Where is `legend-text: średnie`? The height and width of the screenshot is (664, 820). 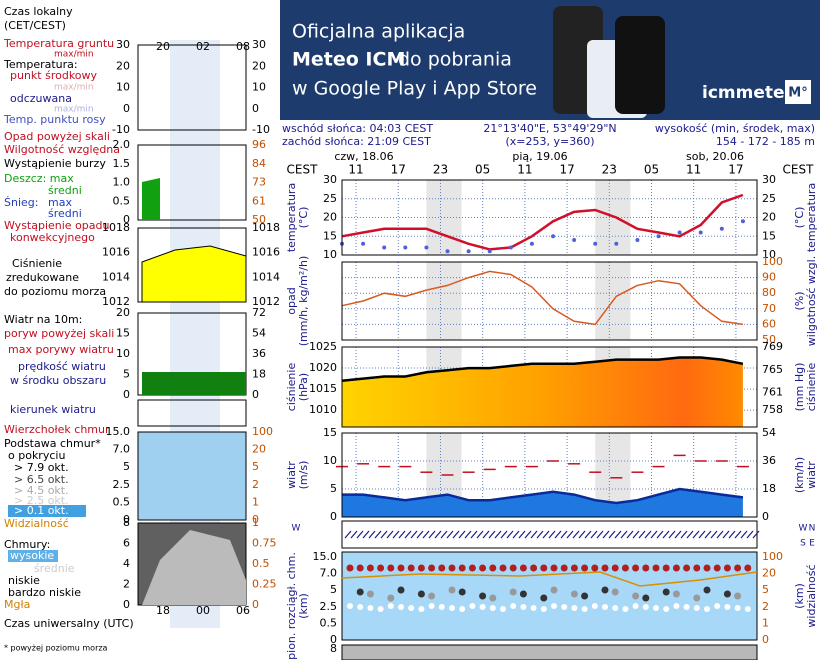
legend-text: średnie is located at coordinates (54, 568).